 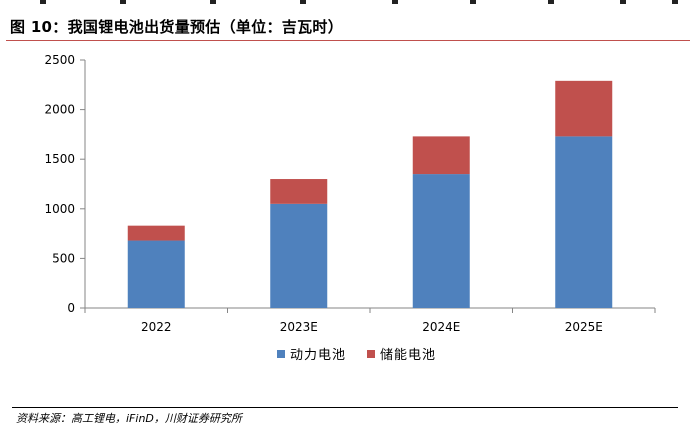 I want to click on legend-label: 储能电池, so click(x=408, y=355).